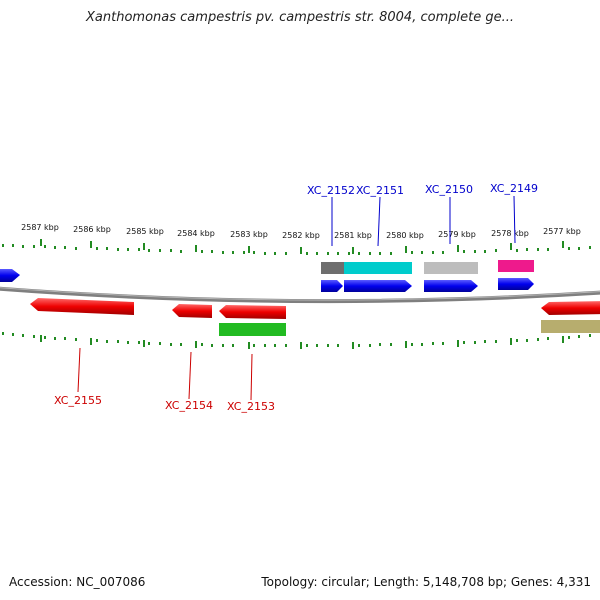 This screenshot has width=600, height=600. What do you see at coordinates (380, 190) in the screenshot?
I see `label-xc-2151: XC_2151` at bounding box center [380, 190].